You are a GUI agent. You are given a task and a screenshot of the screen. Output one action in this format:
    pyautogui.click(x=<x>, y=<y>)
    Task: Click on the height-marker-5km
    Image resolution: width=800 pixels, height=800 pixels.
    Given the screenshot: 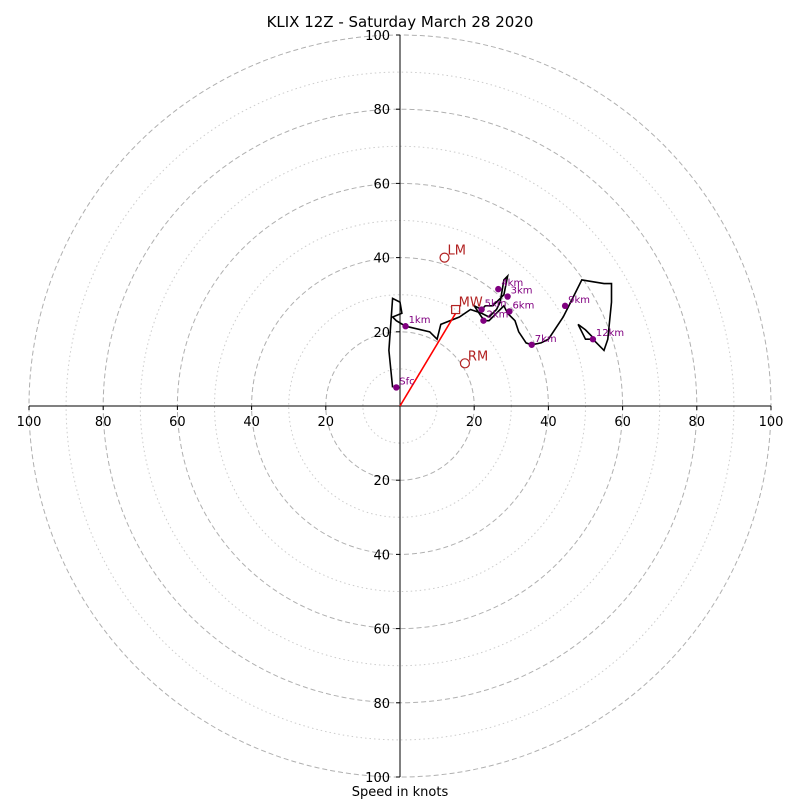 What is the action you would take?
    pyautogui.click(x=481, y=309)
    